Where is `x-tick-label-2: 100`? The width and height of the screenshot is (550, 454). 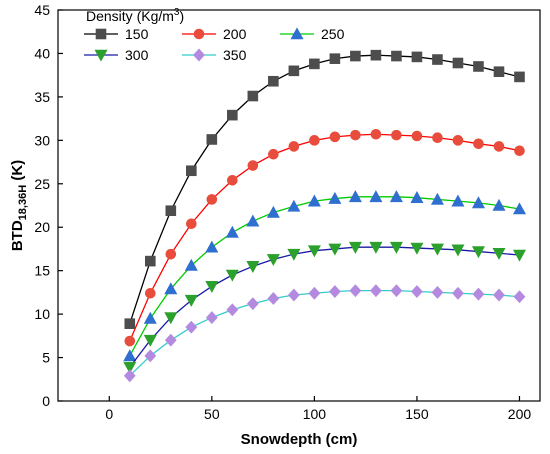 x-tick-label-2: 100 is located at coordinates (315, 414).